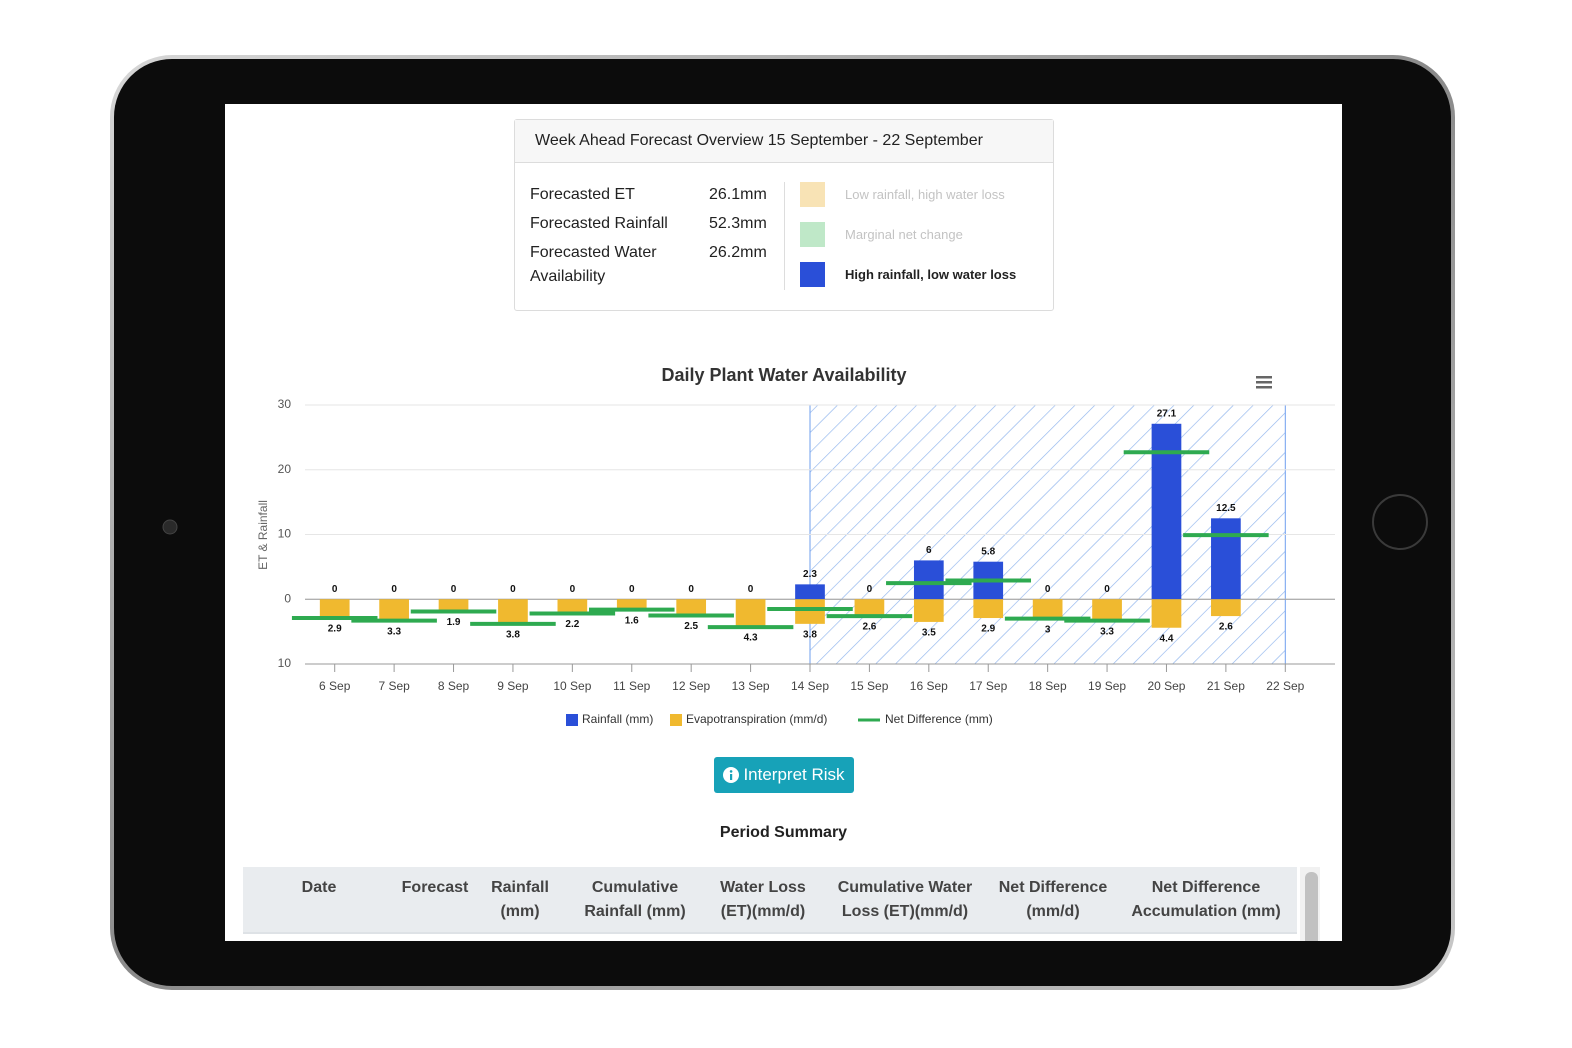 The width and height of the screenshot is (1572, 1048). I want to click on chart-title: Daily Plant Water Availability, so click(783, 375).